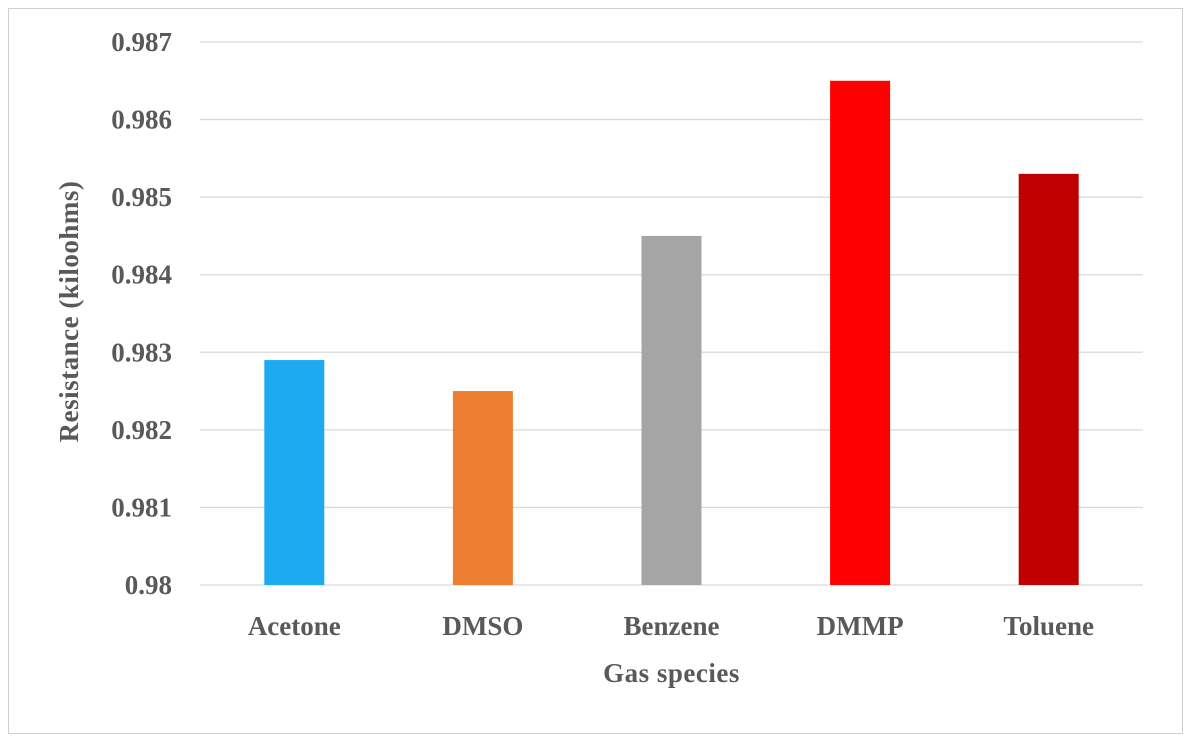 The height and width of the screenshot is (744, 1195). Describe the element at coordinates (141, 42) in the screenshot. I see `y-tick-label: 0.987` at that location.